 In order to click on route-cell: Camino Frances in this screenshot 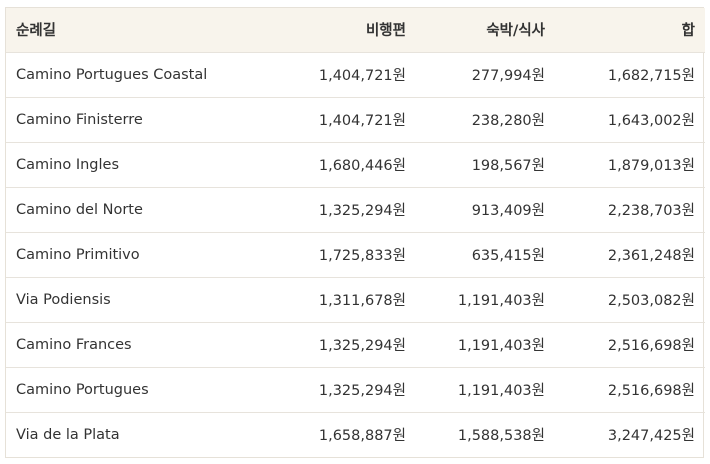, I will do `click(74, 344)`.